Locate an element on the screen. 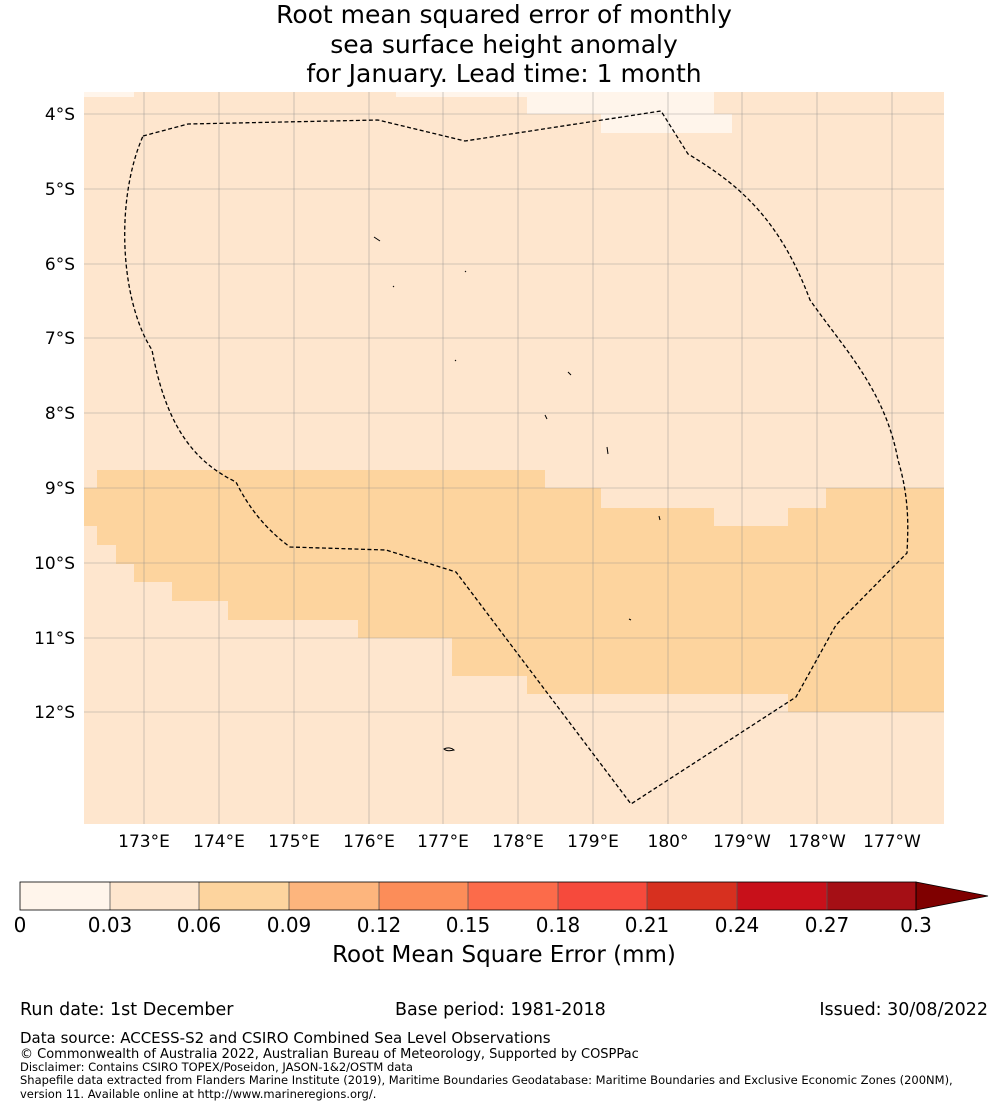 This screenshot has width=1008, height=1110. lat-tick-label: 7°S is located at coordinates (60, 339).